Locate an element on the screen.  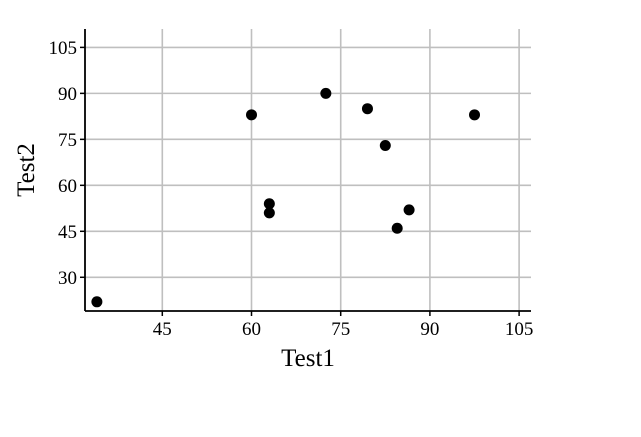
y-tick-label: 75 is located at coordinates (67, 140).